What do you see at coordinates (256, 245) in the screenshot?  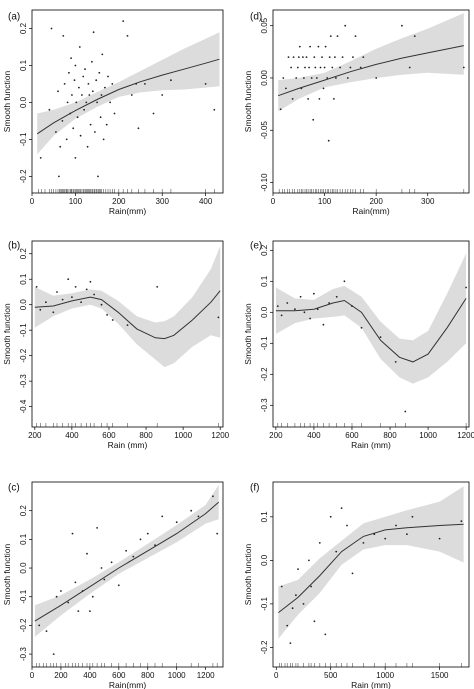 I see `panel-label: (e)` at bounding box center [256, 245].